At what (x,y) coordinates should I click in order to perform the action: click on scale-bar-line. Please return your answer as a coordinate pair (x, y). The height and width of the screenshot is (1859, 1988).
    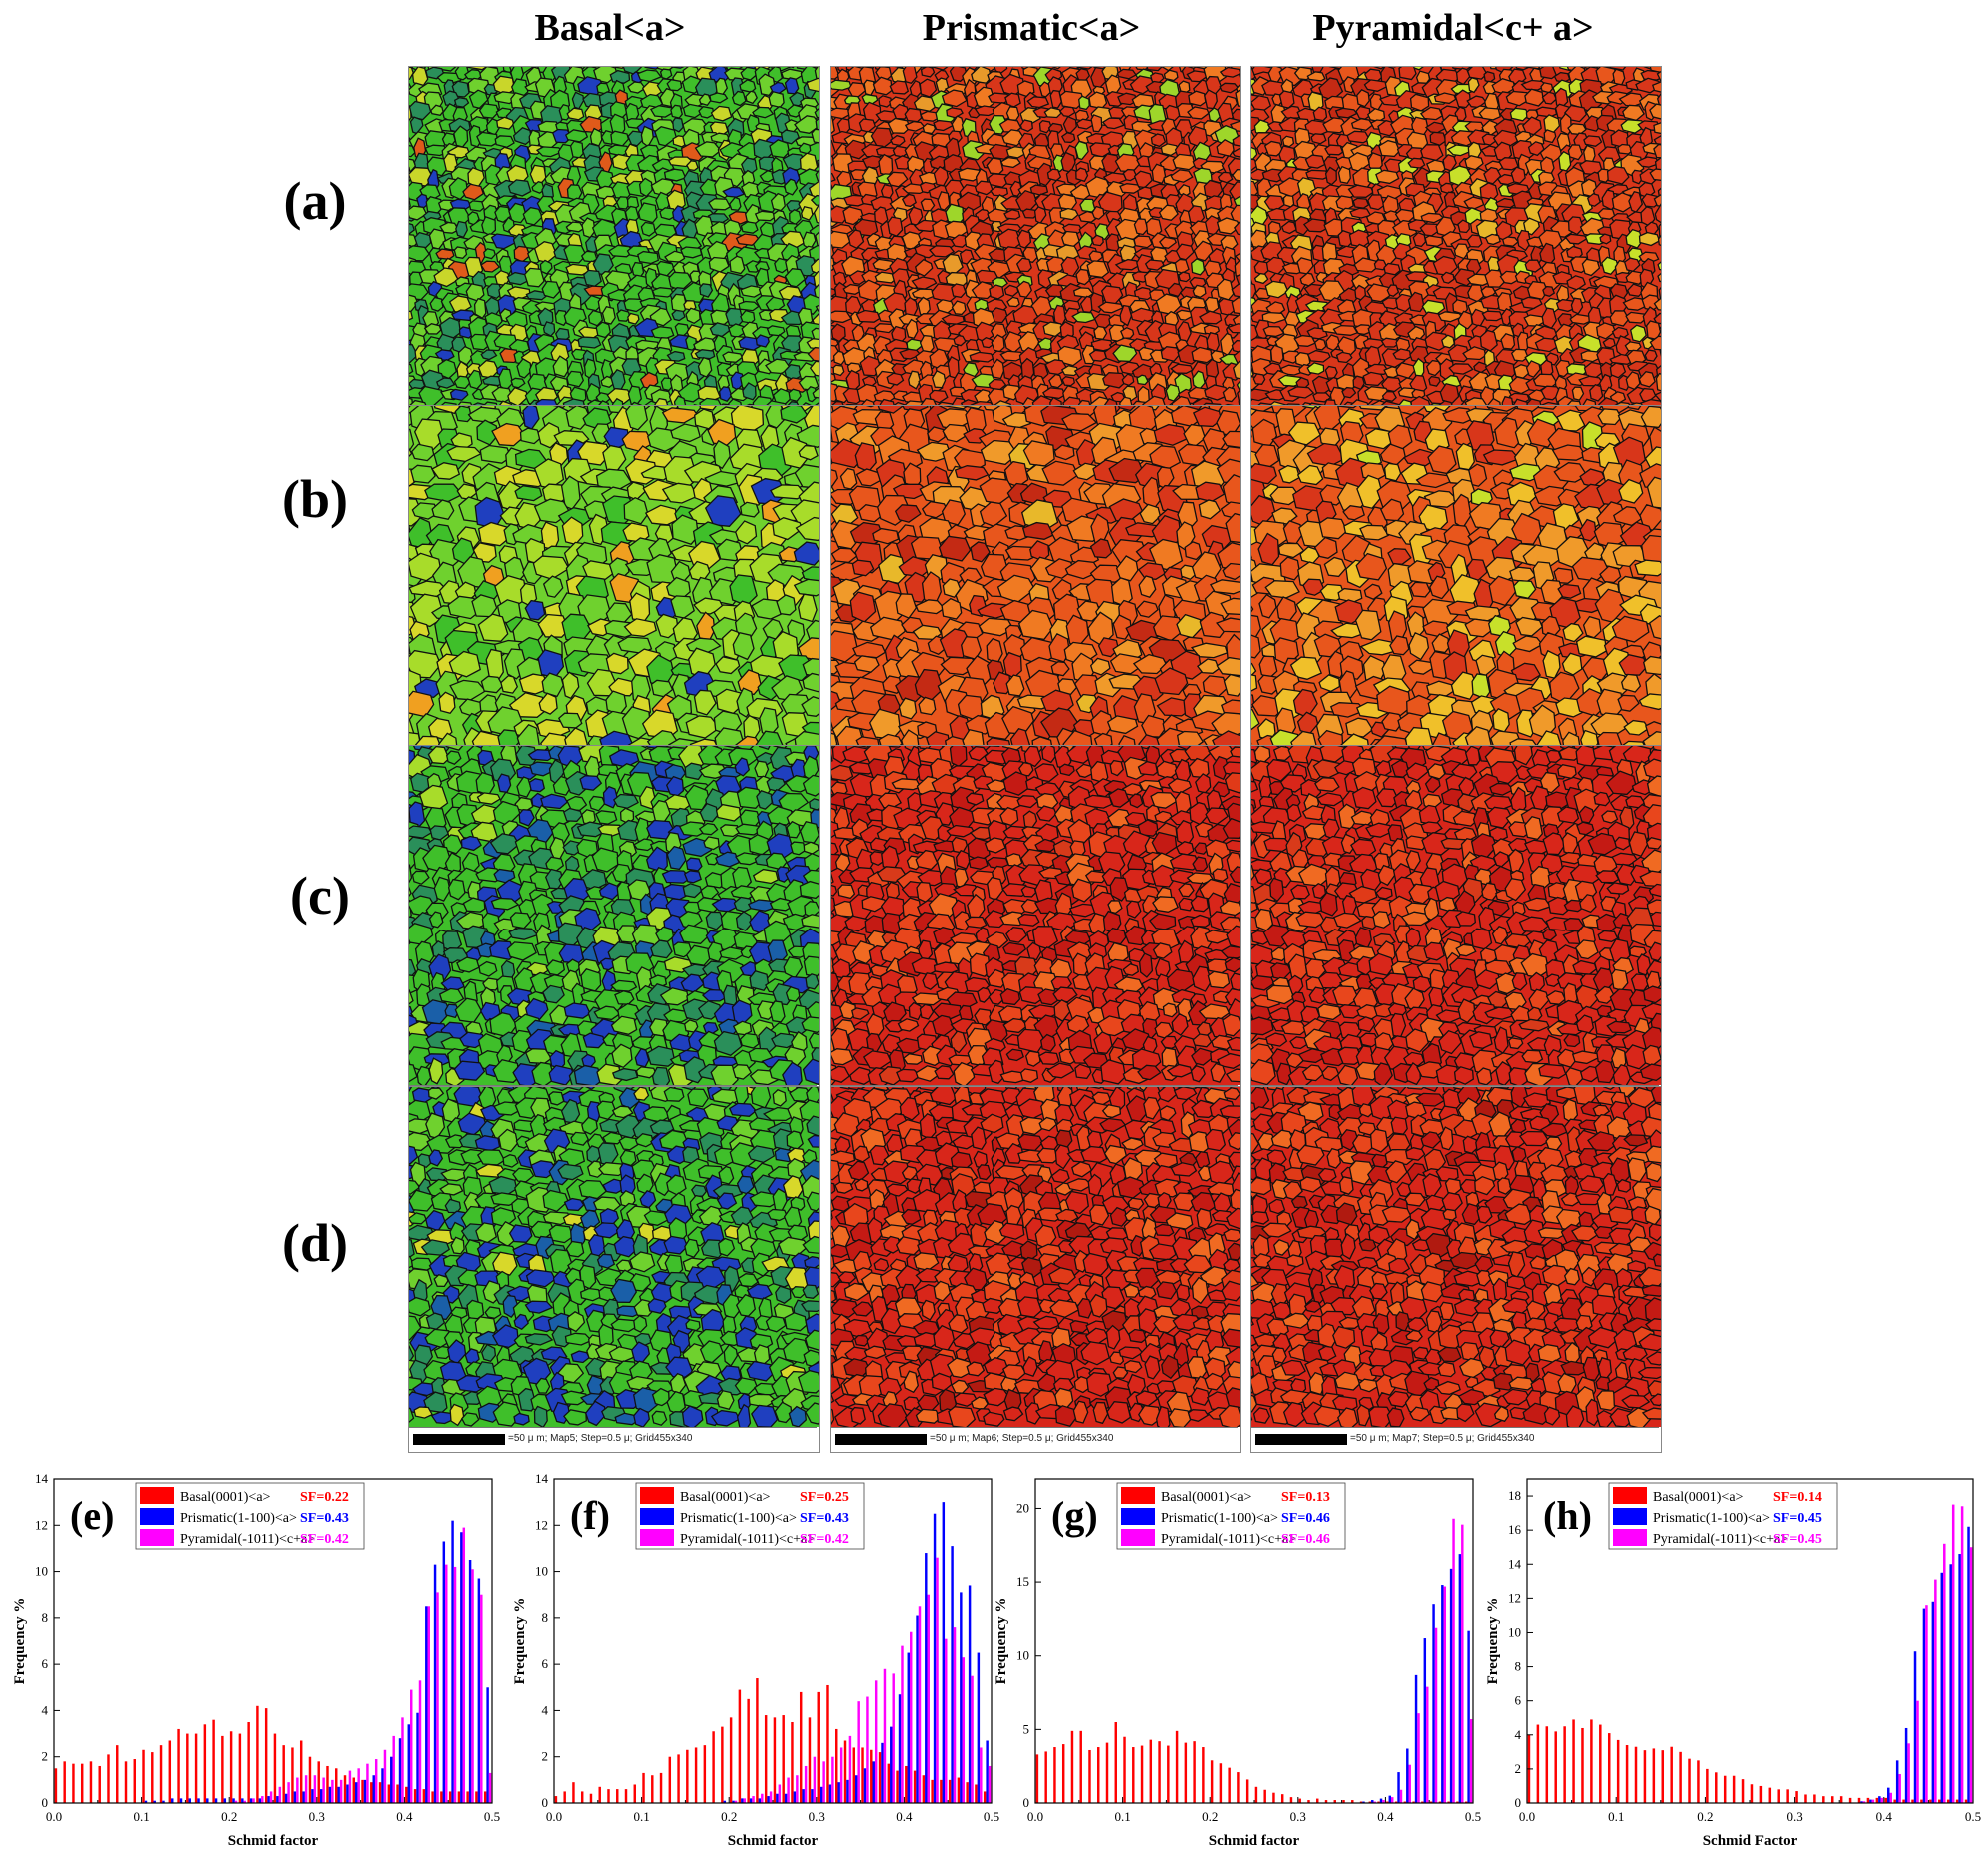
    Looking at the image, I should click on (1301, 1439).